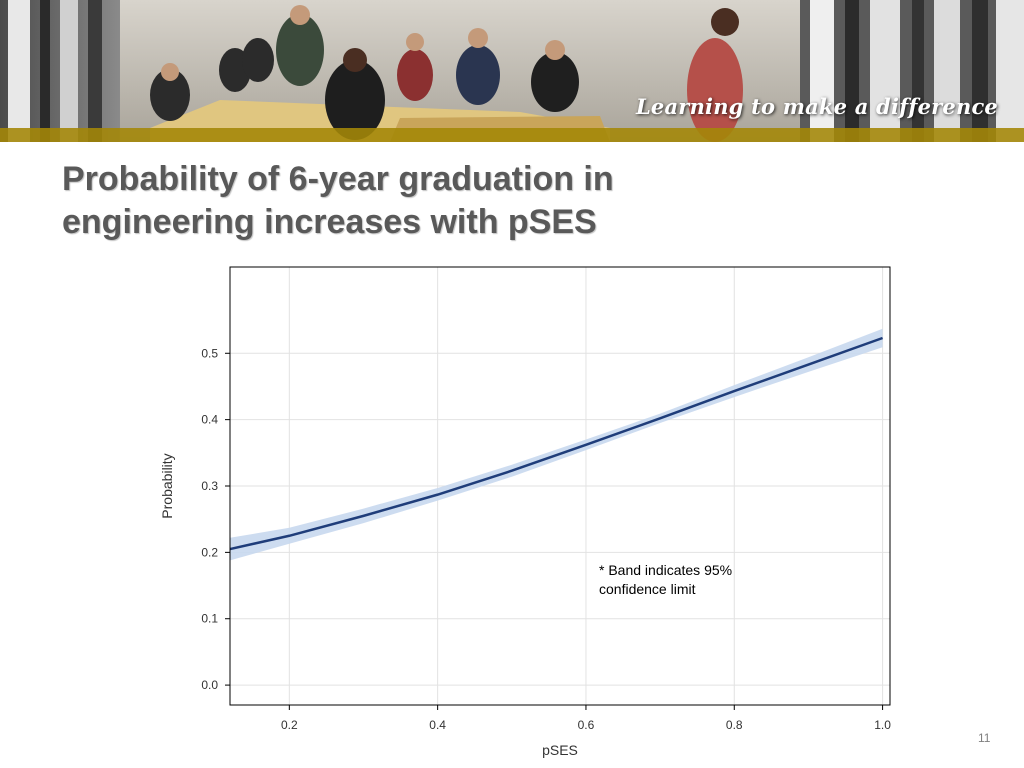 The width and height of the screenshot is (1024, 768). Describe the element at coordinates (209, 685) in the screenshot. I see `y-tick-label: 0.0` at that location.